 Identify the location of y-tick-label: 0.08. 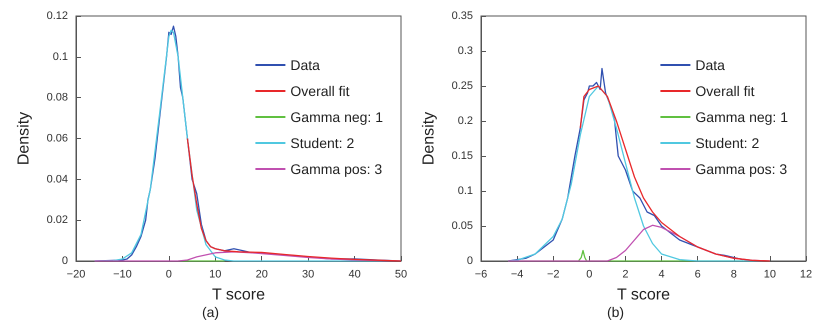
(57, 98).